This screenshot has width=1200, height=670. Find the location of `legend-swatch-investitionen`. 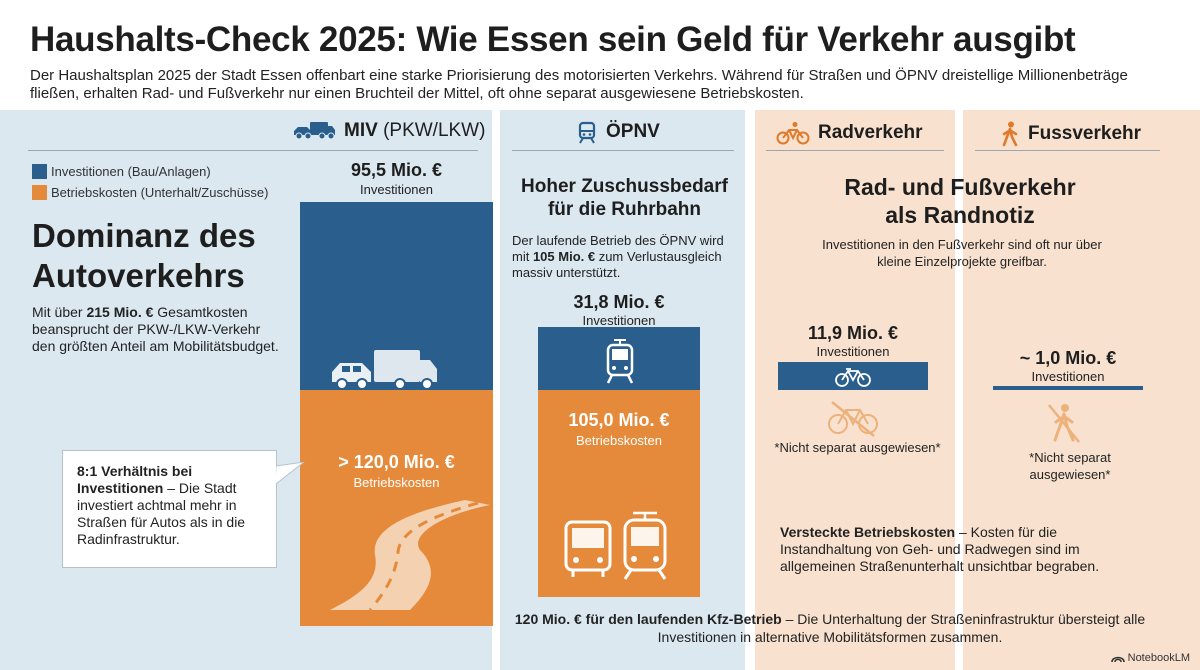

legend-swatch-investitionen is located at coordinates (39, 171).